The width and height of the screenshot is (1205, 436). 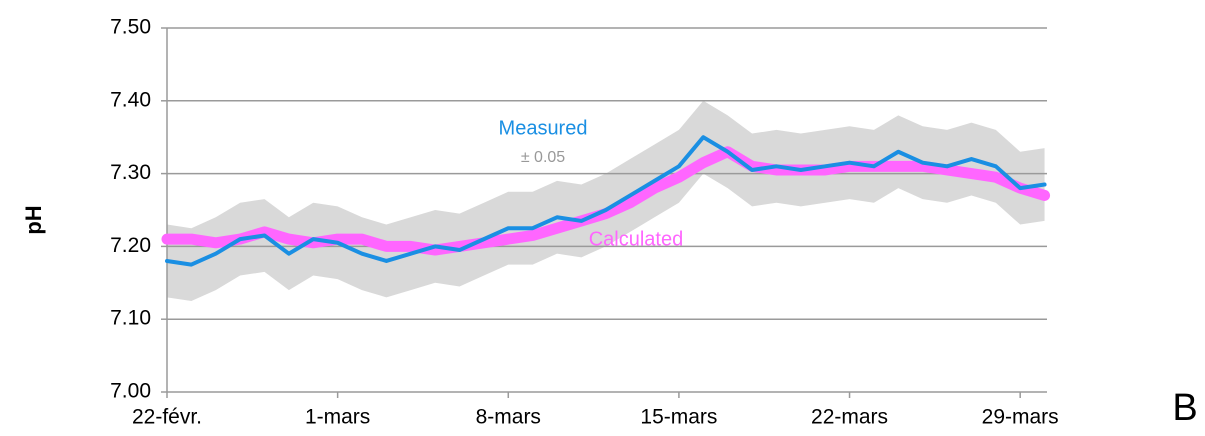 I want to click on y-tick-label: 7.20, so click(x=130, y=245).